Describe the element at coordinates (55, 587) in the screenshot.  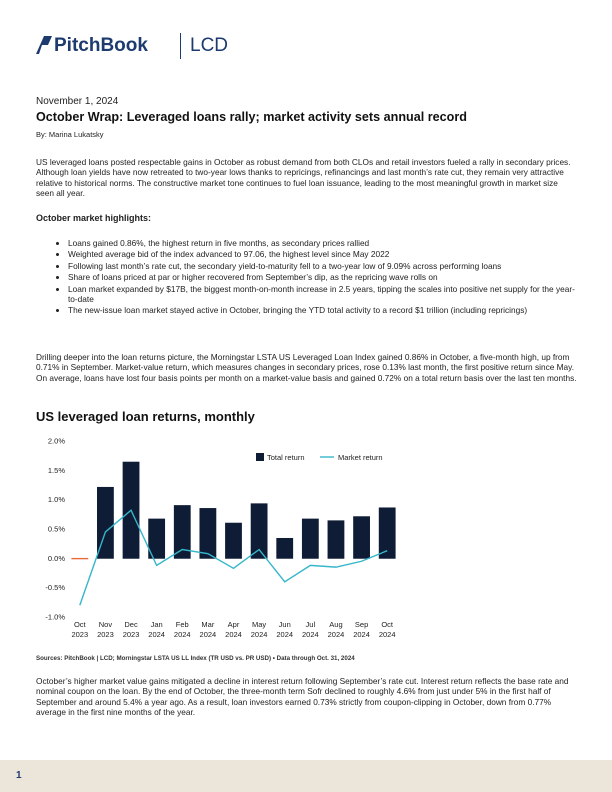
I see `y-tick-label: -0.5%` at that location.